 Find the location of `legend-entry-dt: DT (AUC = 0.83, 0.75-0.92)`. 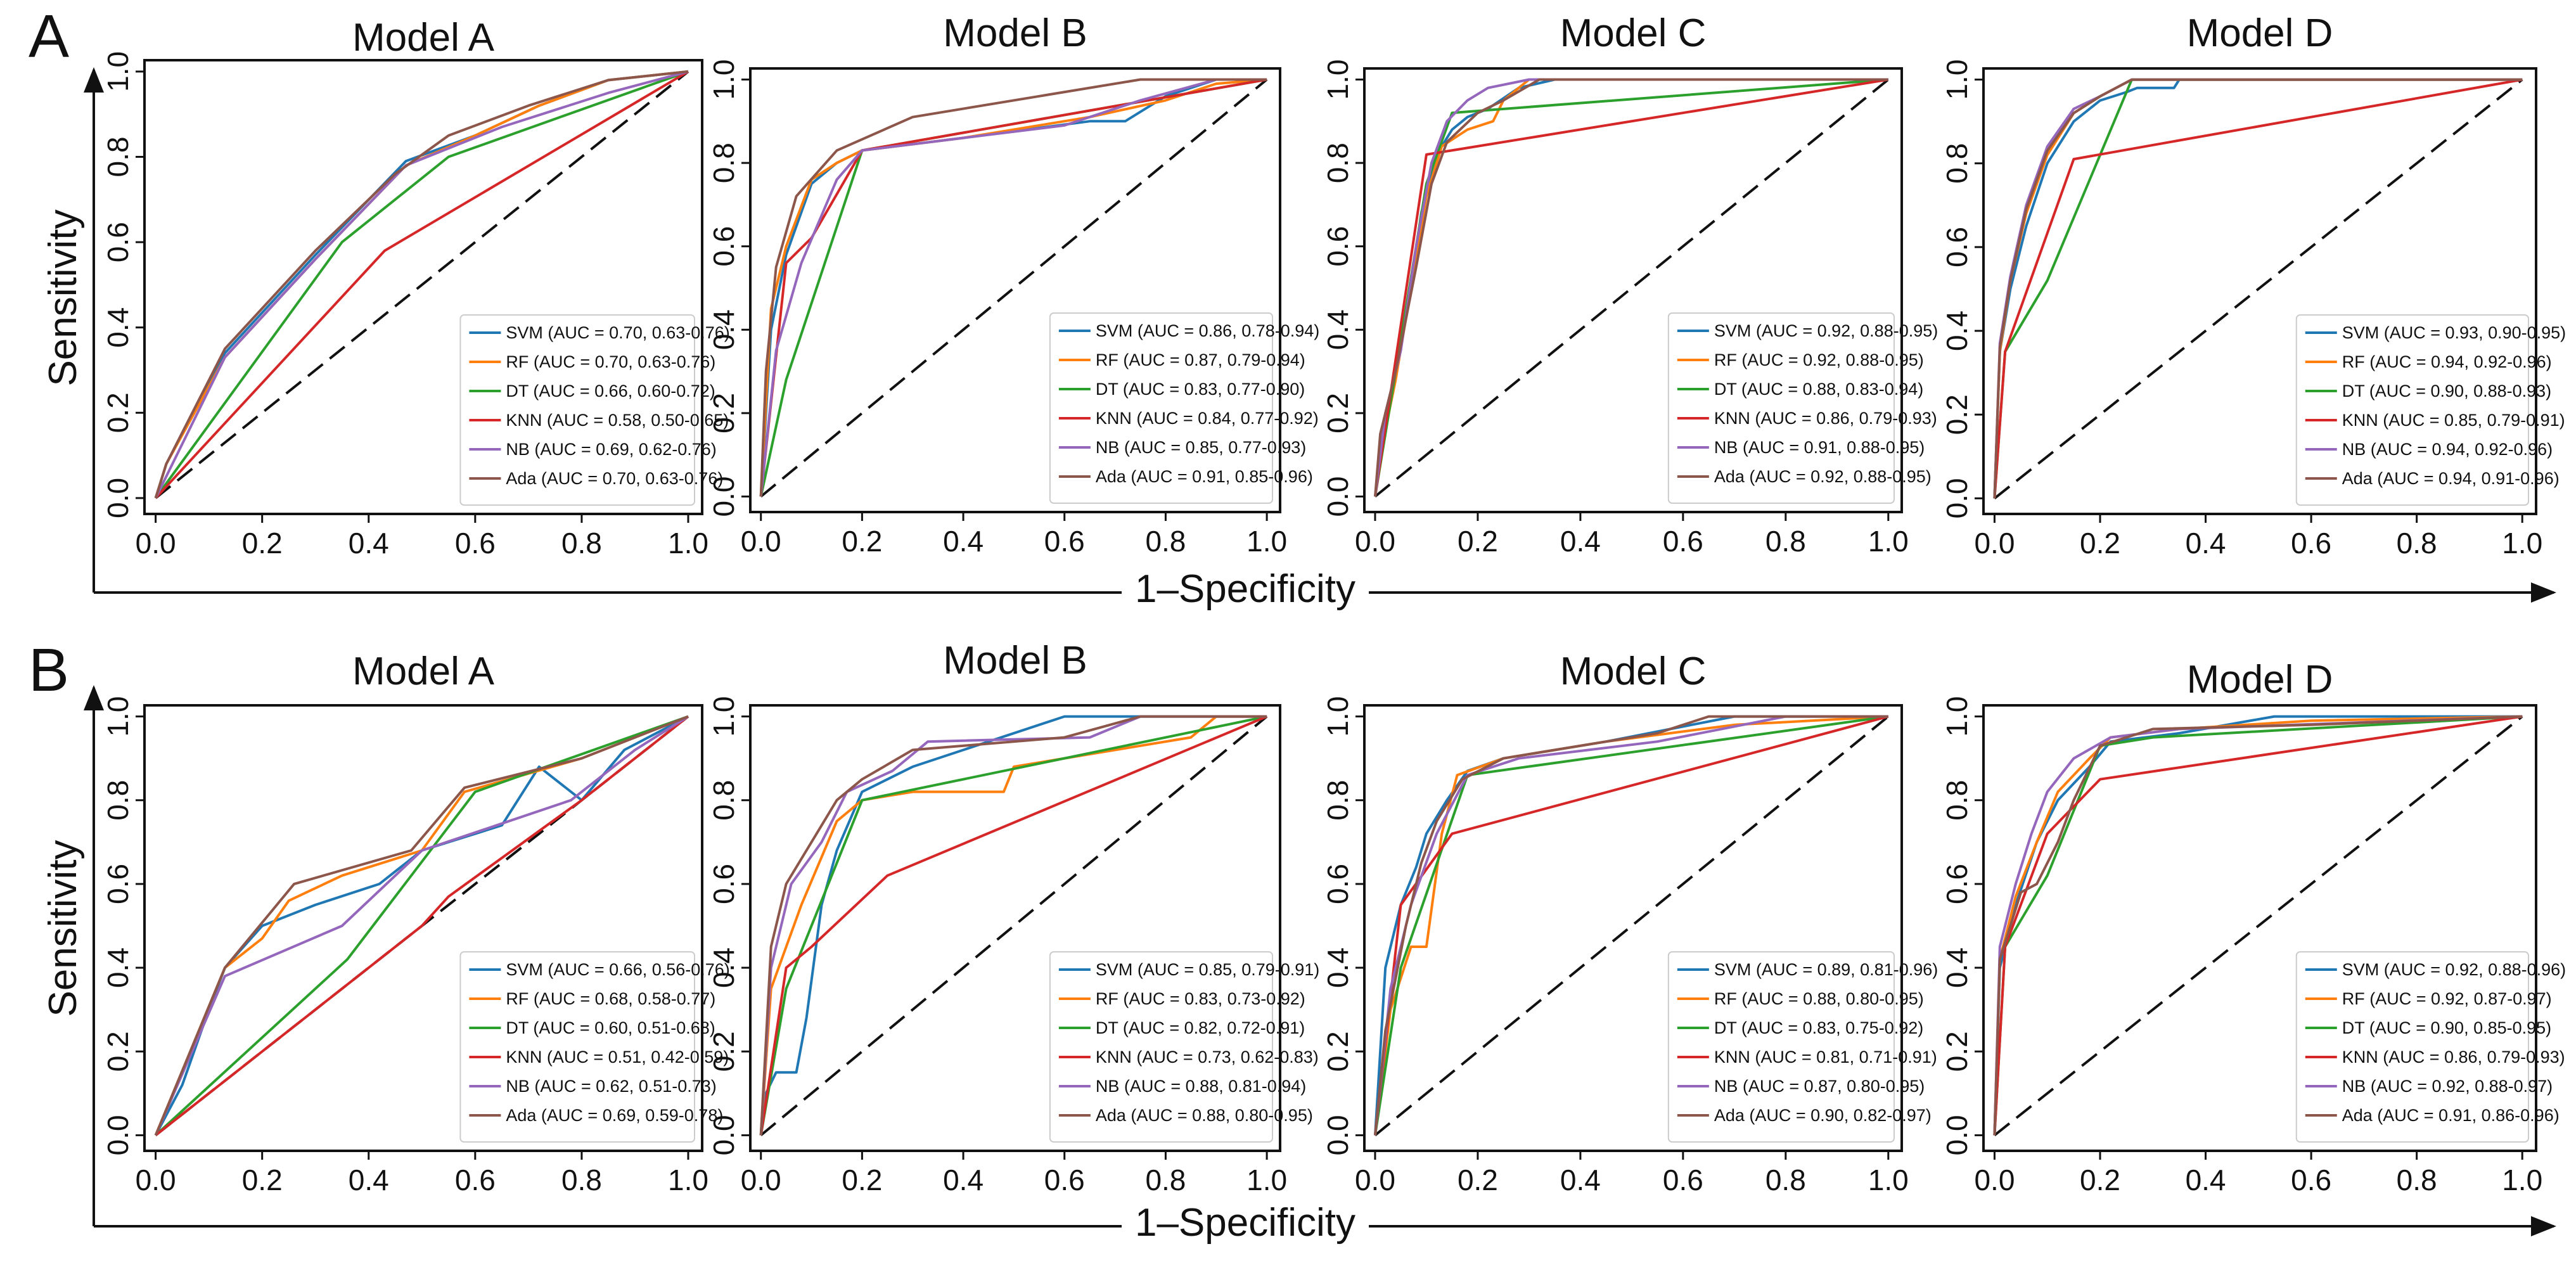

legend-entry-dt: DT (AUC = 0.83, 0.75-0.92) is located at coordinates (1818, 1027).